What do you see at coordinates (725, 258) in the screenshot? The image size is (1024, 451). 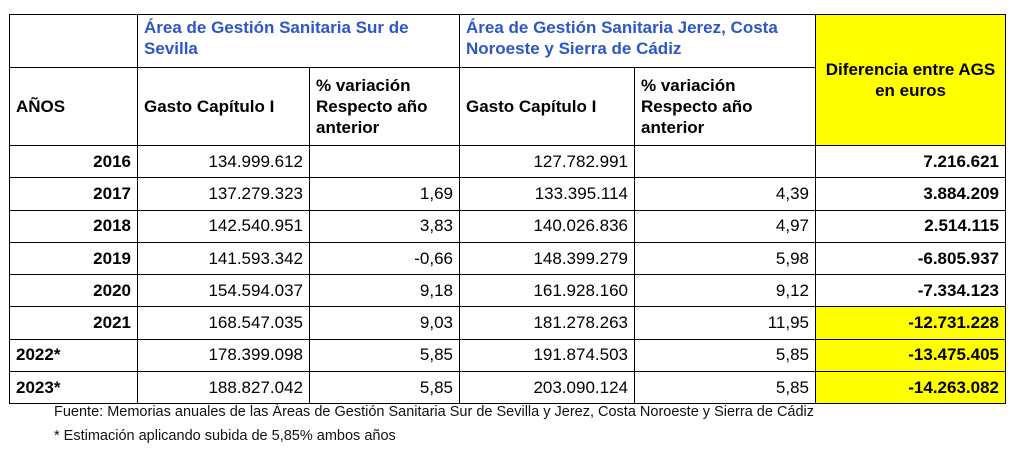 I see `variacion-jerez-cell: 5,98` at bounding box center [725, 258].